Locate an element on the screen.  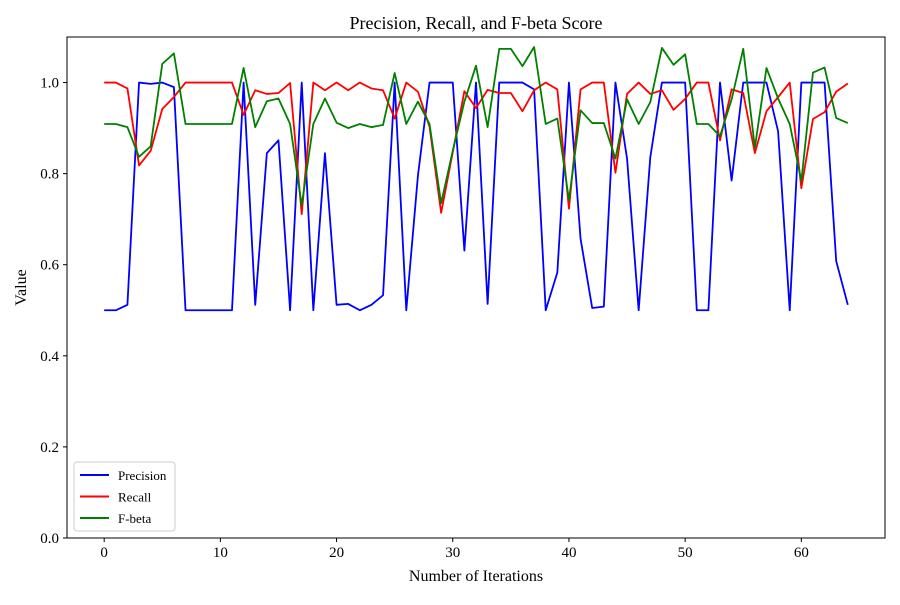
y-tick-label: 0.4 is located at coordinates (49, 357).